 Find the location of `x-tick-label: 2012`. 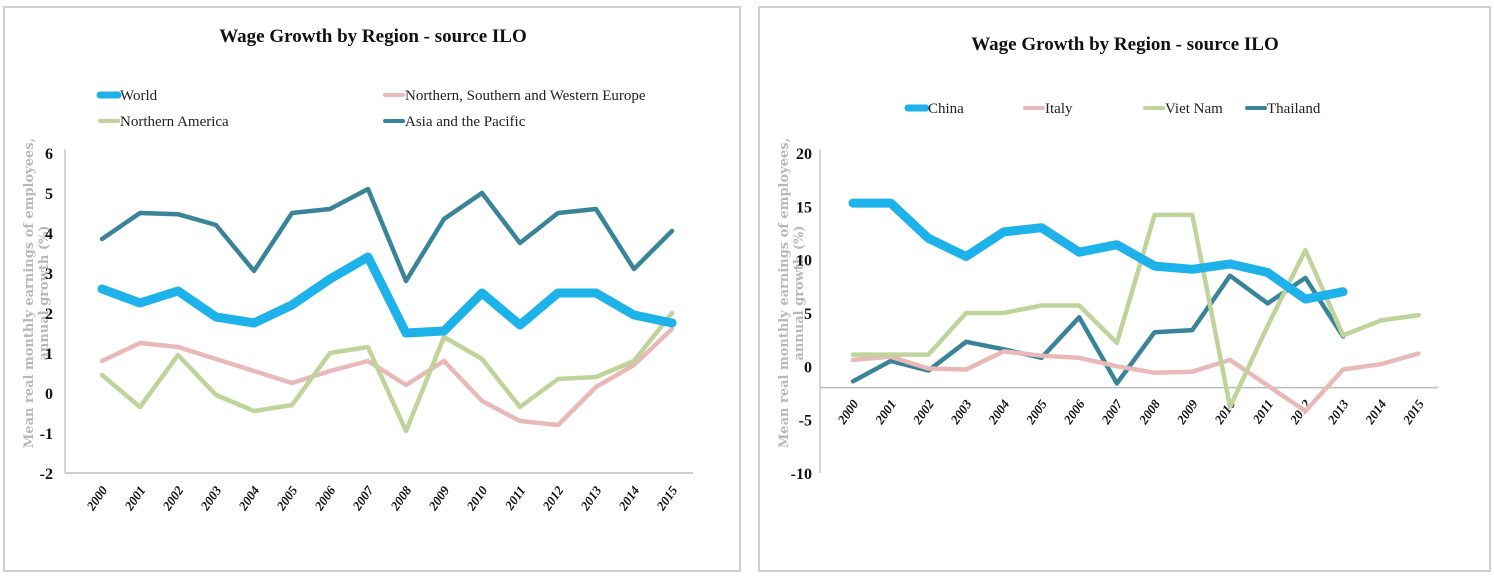

x-tick-label: 2012 is located at coordinates (553, 498).